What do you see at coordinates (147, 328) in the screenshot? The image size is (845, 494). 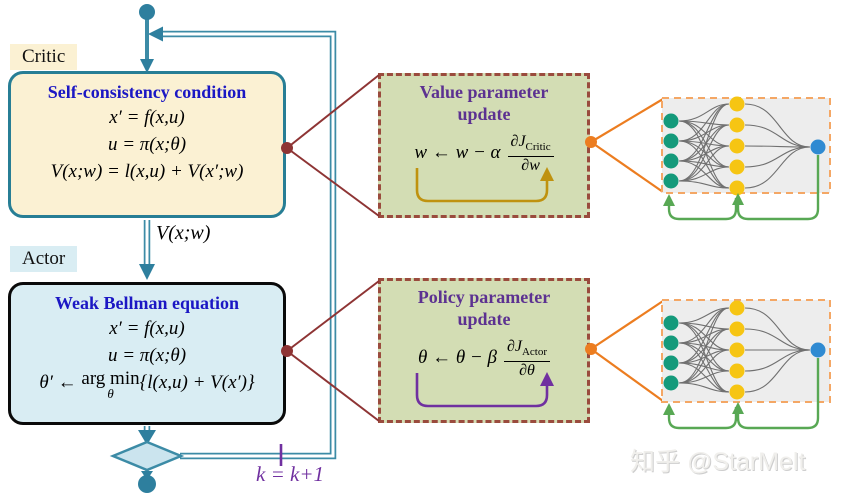 I see `actor-eq1: x′ = f(x,u)` at bounding box center [147, 328].